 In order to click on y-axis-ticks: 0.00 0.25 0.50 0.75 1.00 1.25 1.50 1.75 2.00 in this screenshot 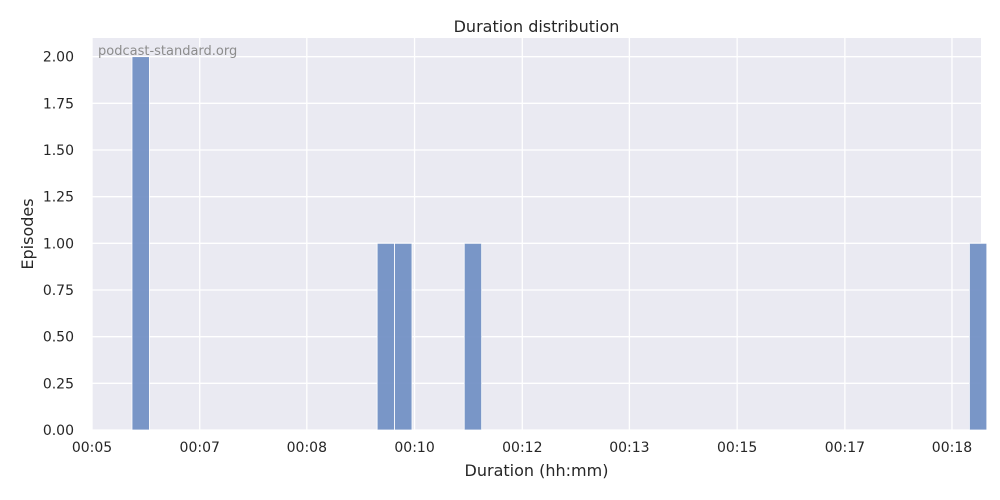, I will do `click(58, 244)`.